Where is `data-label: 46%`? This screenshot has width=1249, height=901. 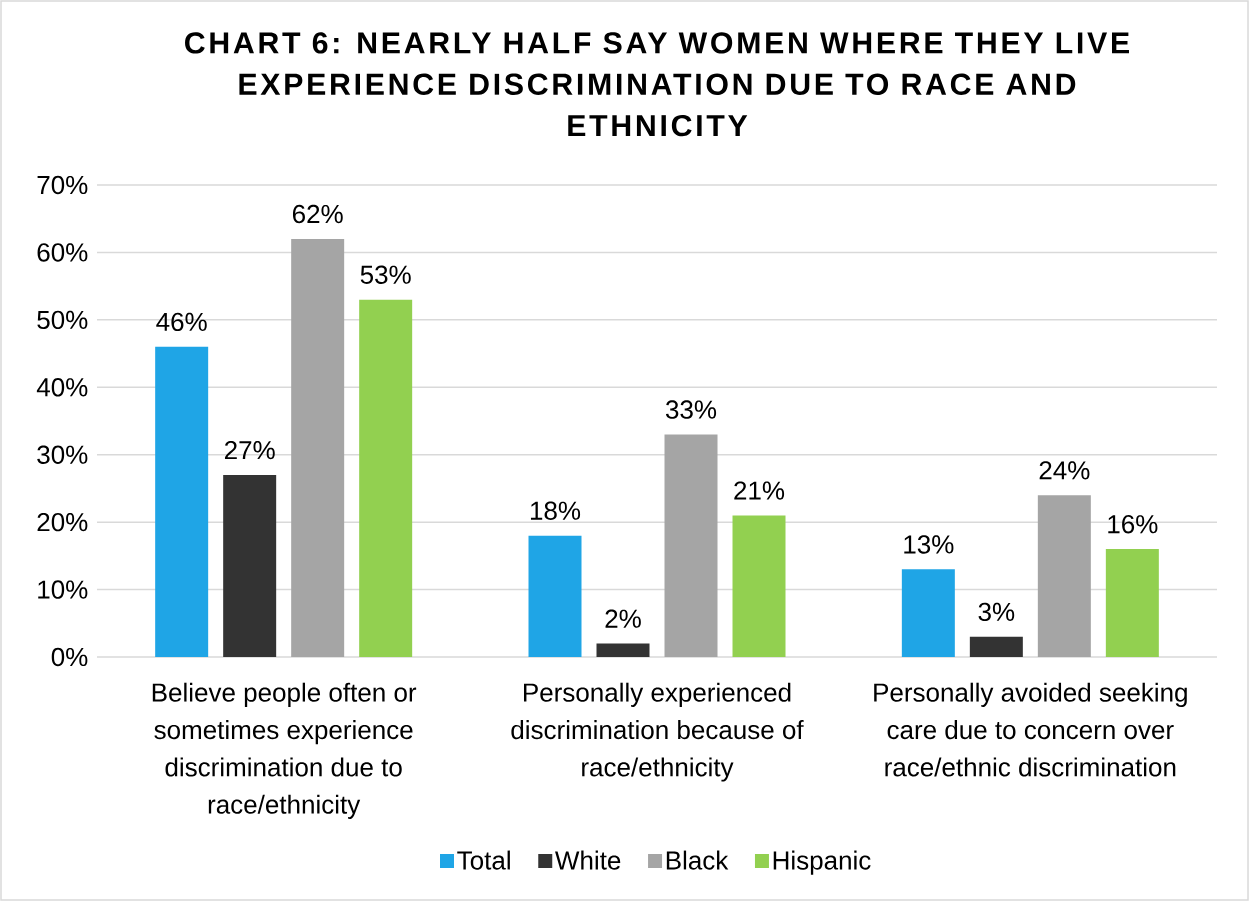 data-label: 46% is located at coordinates (181, 322).